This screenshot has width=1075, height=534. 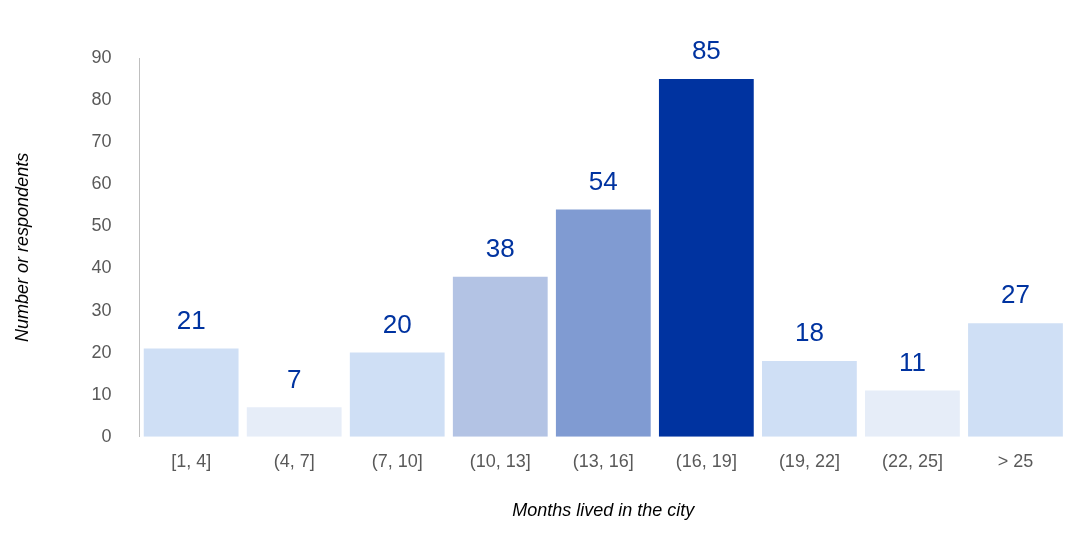 What do you see at coordinates (101, 141) in the screenshot?
I see `y-tick-label: 70` at bounding box center [101, 141].